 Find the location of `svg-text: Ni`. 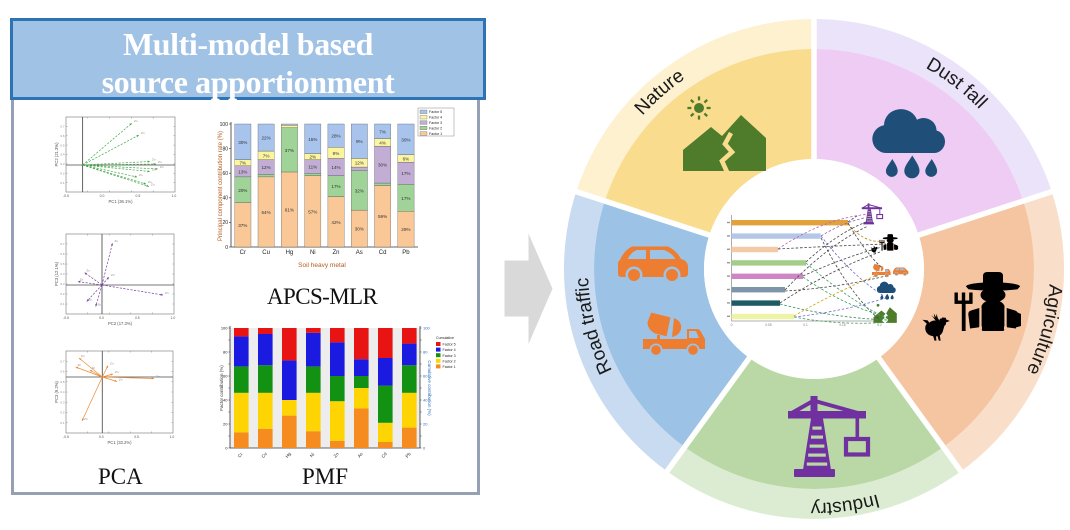

svg-text: Ni is located at coordinates (312, 455).